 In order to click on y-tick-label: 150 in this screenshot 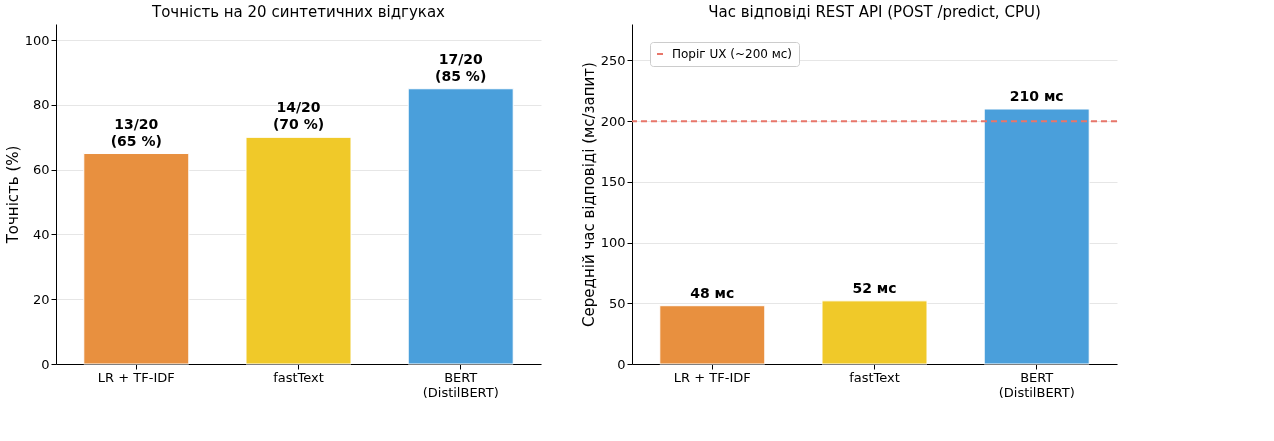, I will do `click(613, 182)`.